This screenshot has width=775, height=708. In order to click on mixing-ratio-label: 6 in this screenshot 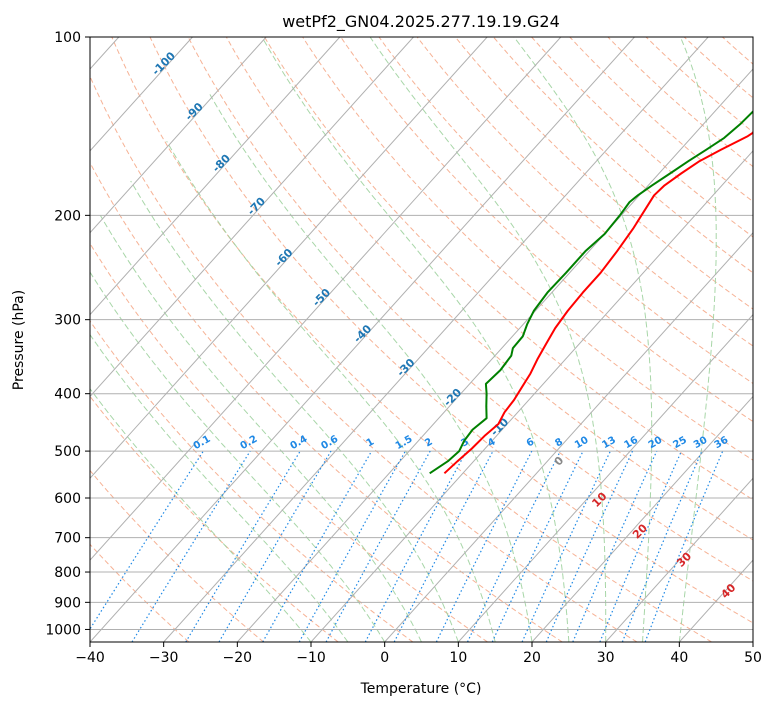, I will do `click(531, 442)`.